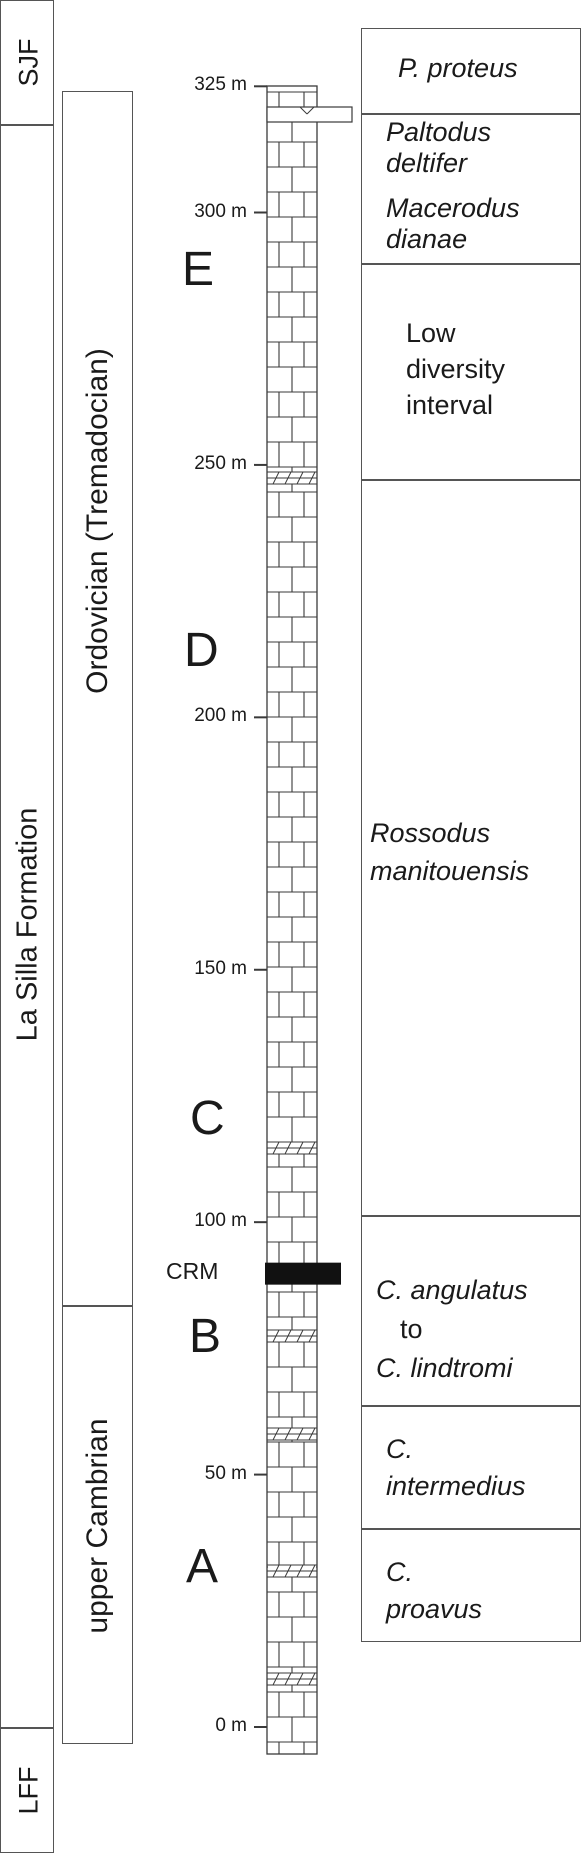 Image resolution: width=583 pixels, height=1853 pixels. What do you see at coordinates (452, 1290) in the screenshot?
I see `biozone-c-angulatus-line1: C. angulatus` at bounding box center [452, 1290].